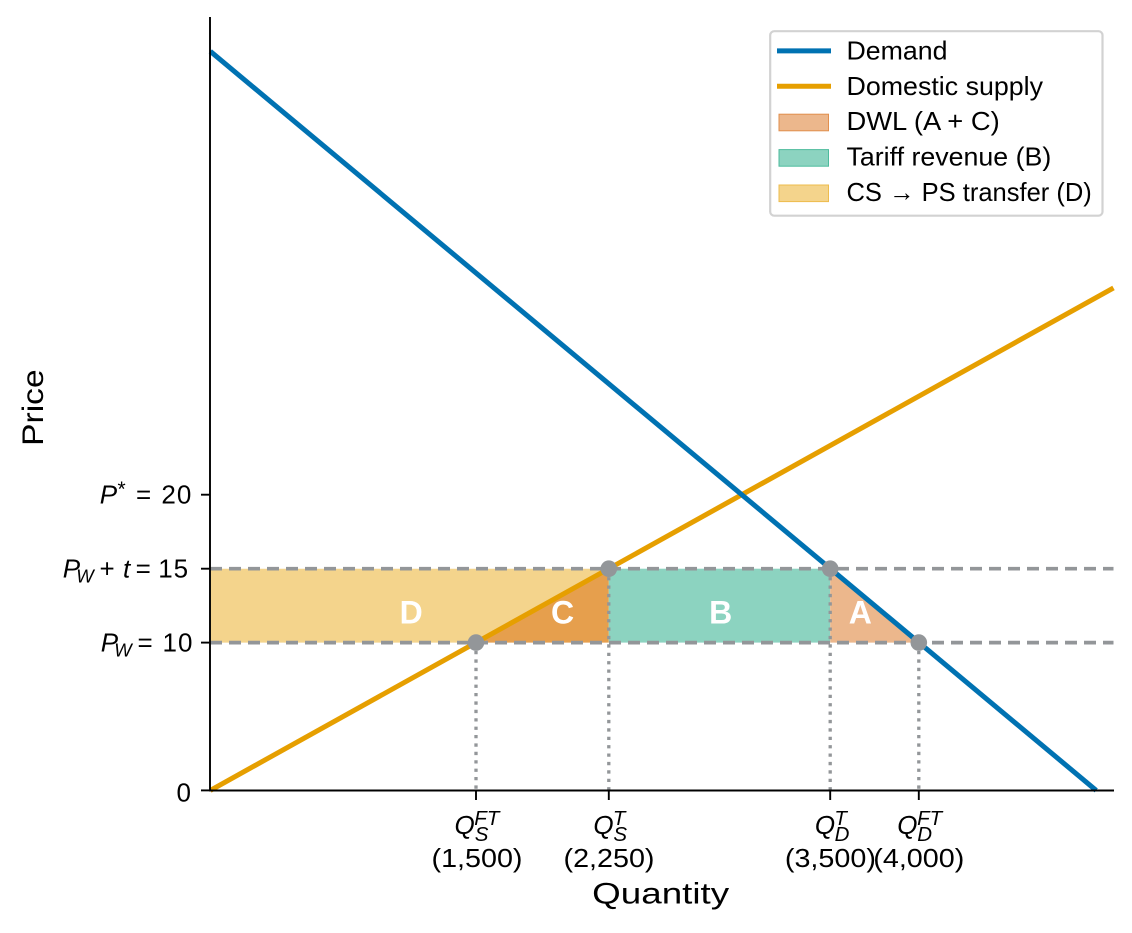  Describe the element at coordinates (562, 612) in the screenshot. I see `svg-text: C` at that location.